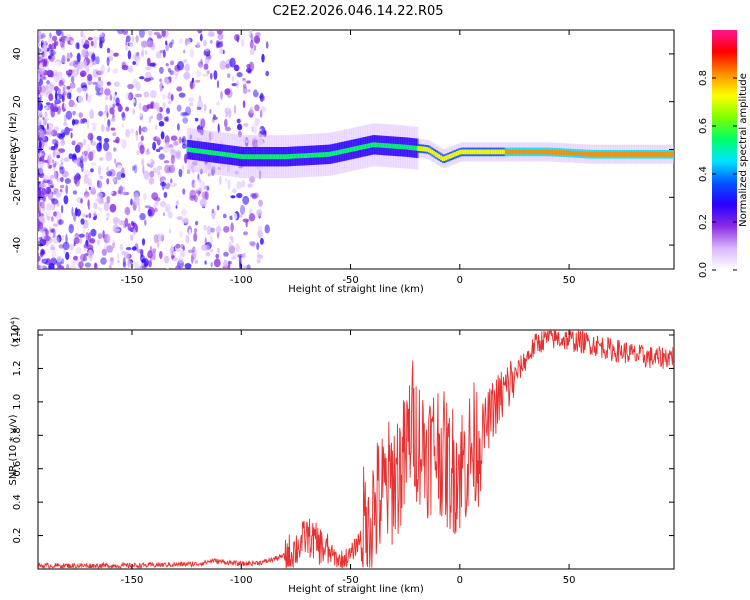  Describe the element at coordinates (132, 280) in the screenshot. I see `x-tick-label: -150` at that location.